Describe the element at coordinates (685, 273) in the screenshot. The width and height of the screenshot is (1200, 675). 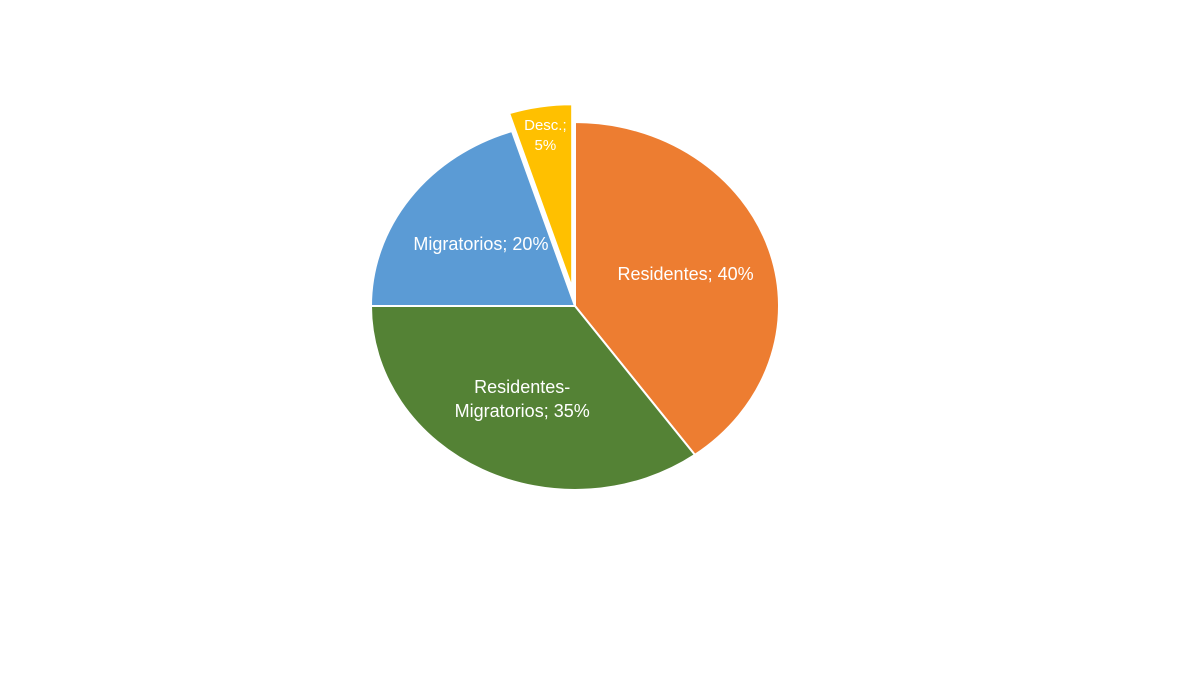
I see `data-label: Residentes; 40%` at that location.